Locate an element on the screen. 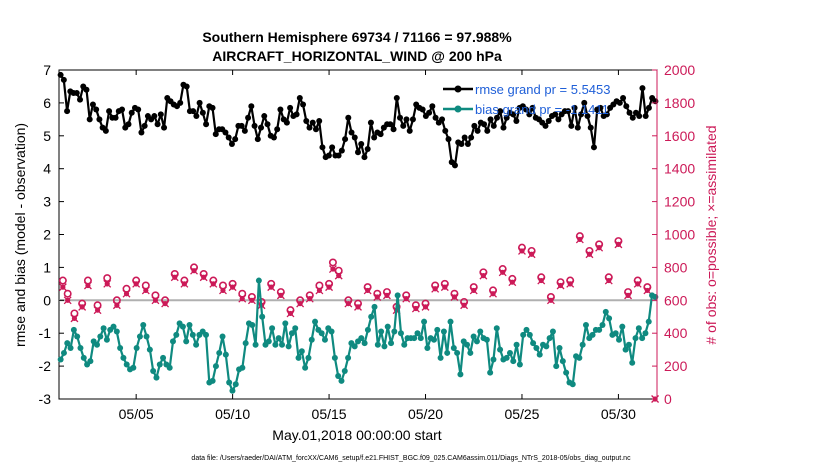 This screenshot has height=470, width=830. y-tick-label-left: 4 is located at coordinates (47, 169).